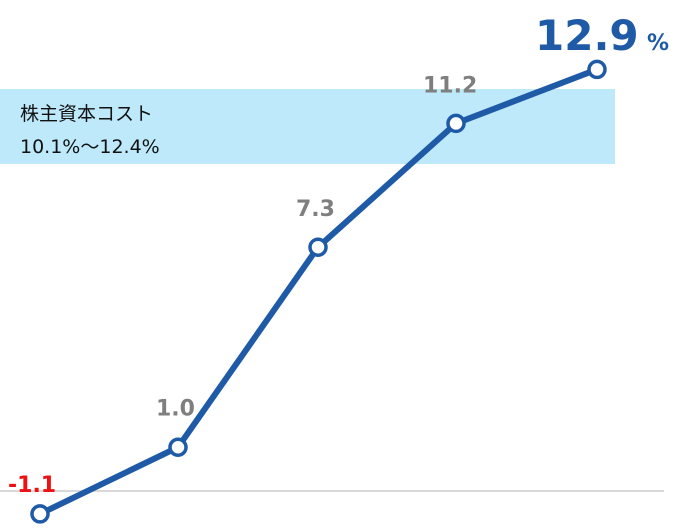 The image size is (698, 532). I want to click on data-label-unit: %, so click(658, 43).